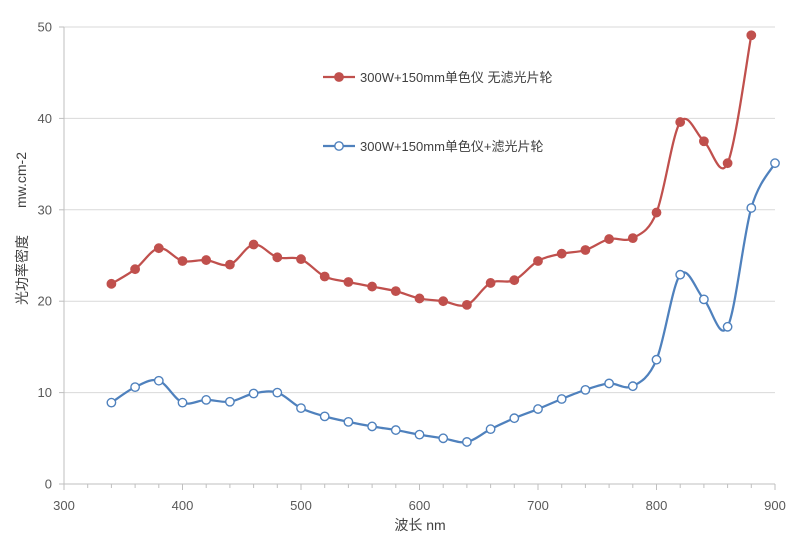 The image size is (810, 544). Describe the element at coordinates (45, 392) in the screenshot. I see `y-tick-label: 10` at that location.